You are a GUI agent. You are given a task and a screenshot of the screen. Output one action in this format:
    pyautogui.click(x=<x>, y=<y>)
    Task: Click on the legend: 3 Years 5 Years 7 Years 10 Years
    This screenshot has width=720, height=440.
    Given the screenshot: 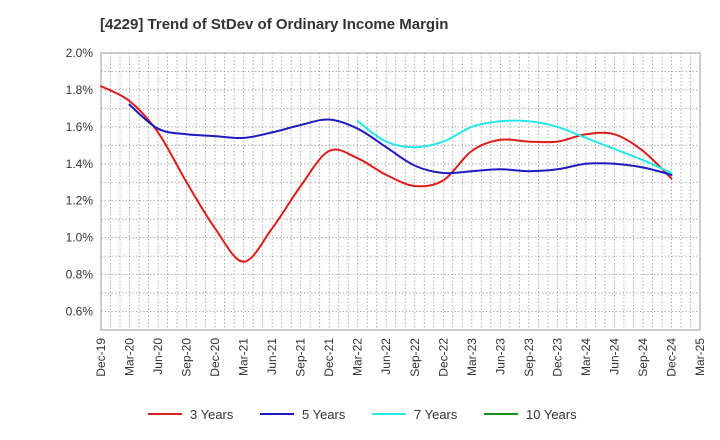 What is the action you would take?
    pyautogui.click(x=362, y=414)
    